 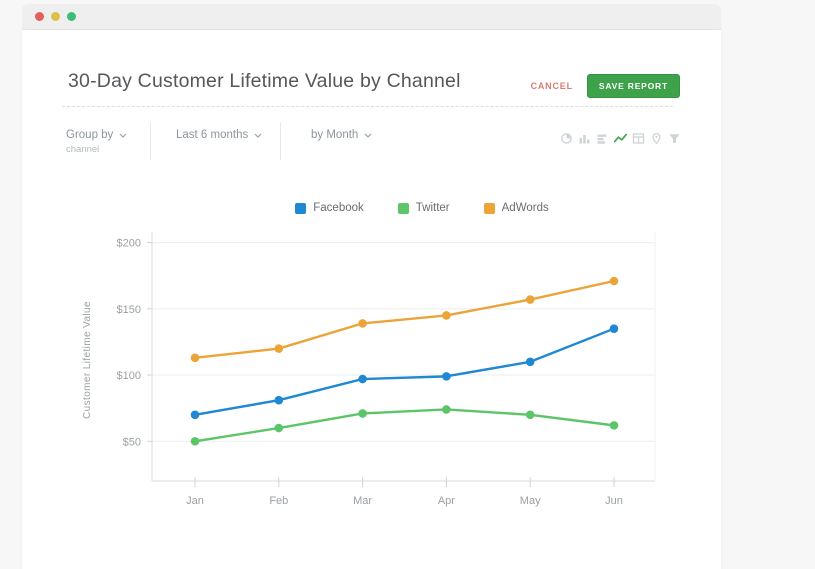 What do you see at coordinates (367, 106) in the screenshot?
I see `title-divider` at bounding box center [367, 106].